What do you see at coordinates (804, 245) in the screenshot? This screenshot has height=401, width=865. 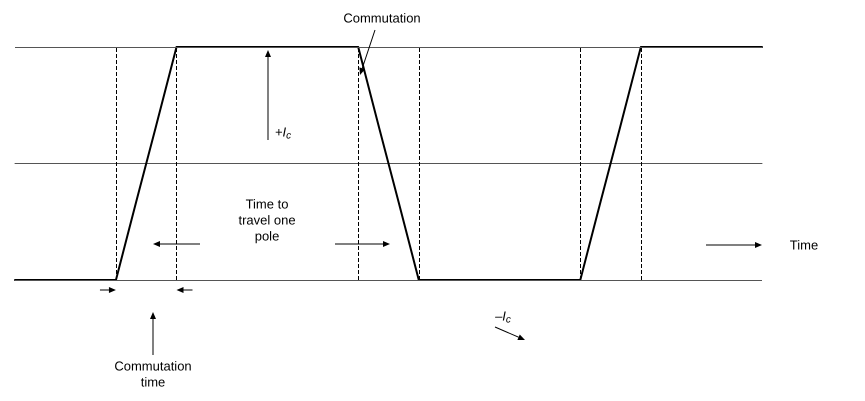 I see `text: Time` at bounding box center [804, 245].